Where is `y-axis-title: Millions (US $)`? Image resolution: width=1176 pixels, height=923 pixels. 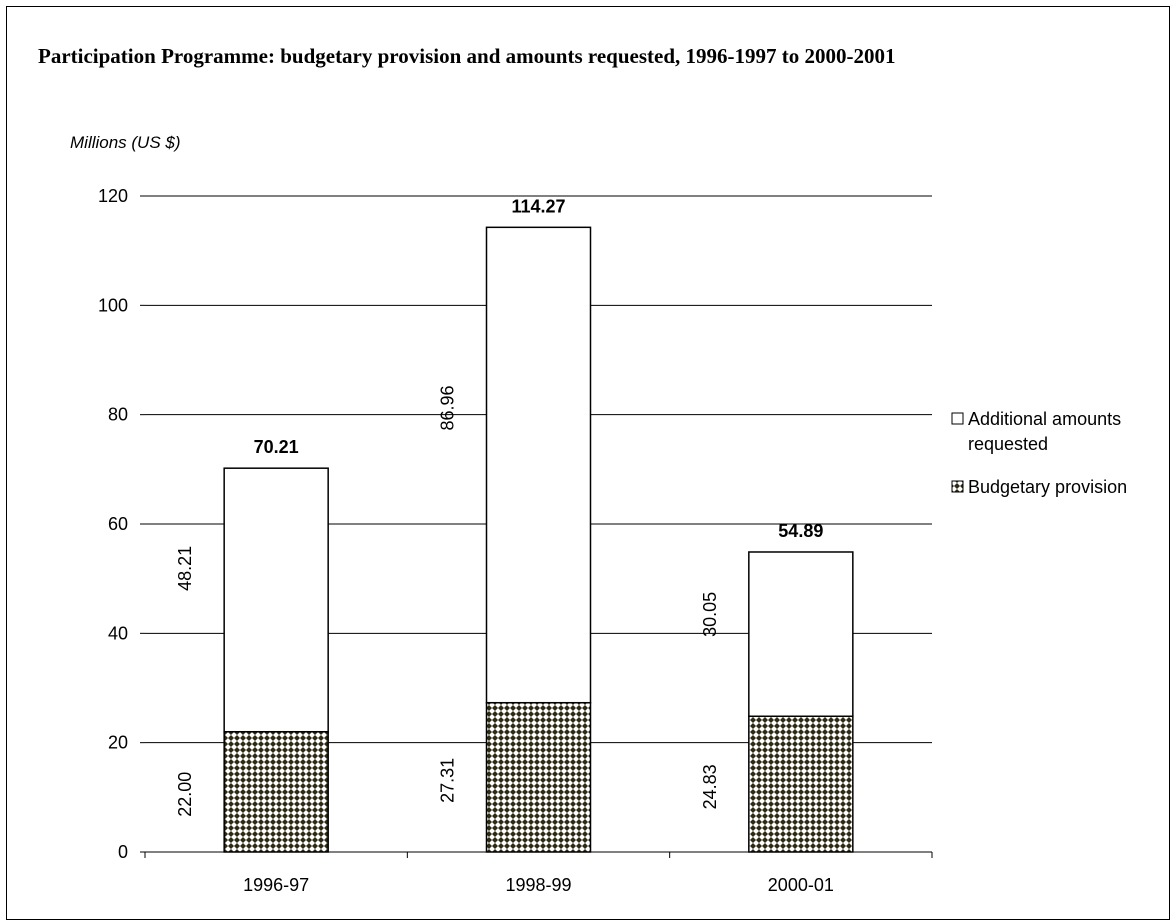
y-axis-title: Millions (US $) is located at coordinates (125, 142).